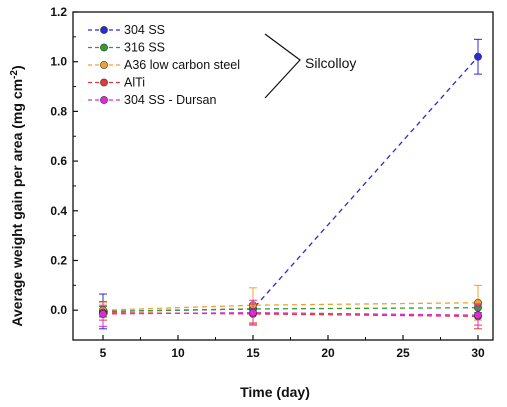  What do you see at coordinates (134, 83) in the screenshot?
I see `legend-label: AlTi` at bounding box center [134, 83].